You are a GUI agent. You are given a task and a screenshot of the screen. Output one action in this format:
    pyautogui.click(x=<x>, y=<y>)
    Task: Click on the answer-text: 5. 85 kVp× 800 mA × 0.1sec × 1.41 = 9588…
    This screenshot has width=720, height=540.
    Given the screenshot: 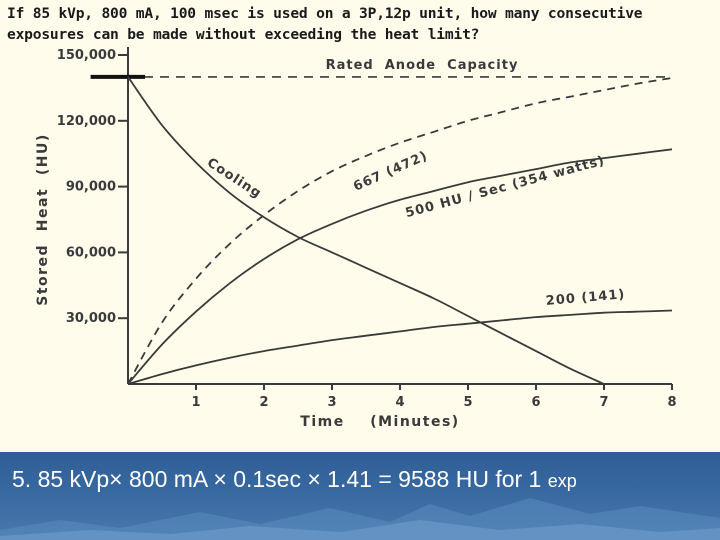 What is the action you would take?
    pyautogui.click(x=294, y=479)
    